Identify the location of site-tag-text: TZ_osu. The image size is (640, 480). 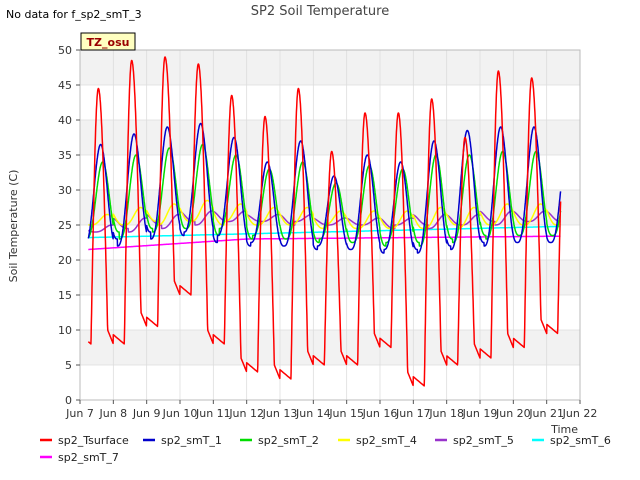
(108, 42).